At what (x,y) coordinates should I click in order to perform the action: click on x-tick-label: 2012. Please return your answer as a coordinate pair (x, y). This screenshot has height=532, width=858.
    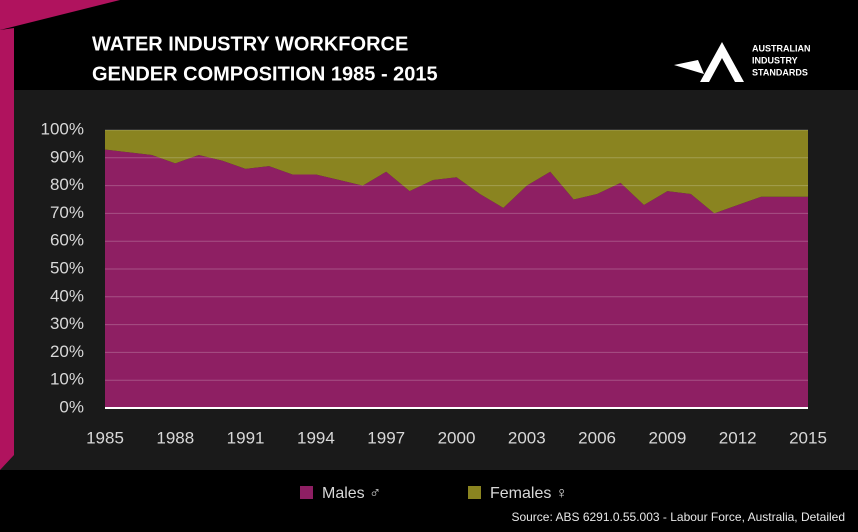
    Looking at the image, I should click on (738, 437).